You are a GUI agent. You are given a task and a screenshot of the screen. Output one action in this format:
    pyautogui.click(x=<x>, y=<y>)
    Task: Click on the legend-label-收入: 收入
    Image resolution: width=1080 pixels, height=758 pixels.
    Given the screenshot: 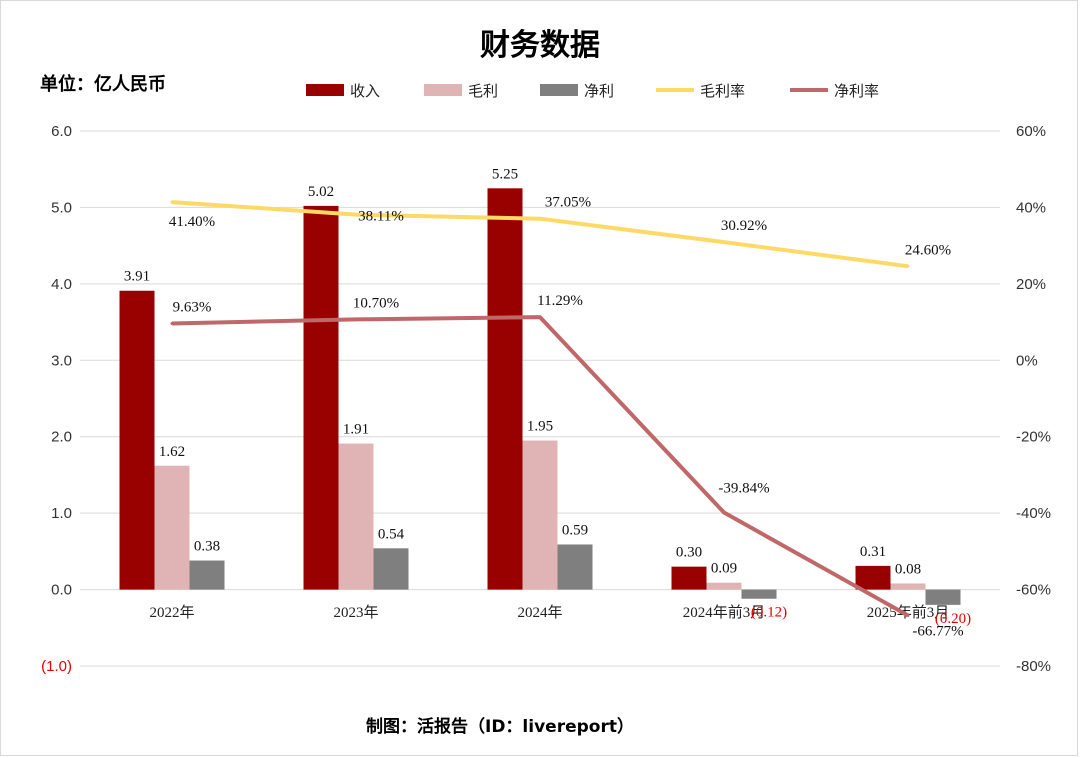 What is the action you would take?
    pyautogui.click(x=365, y=91)
    